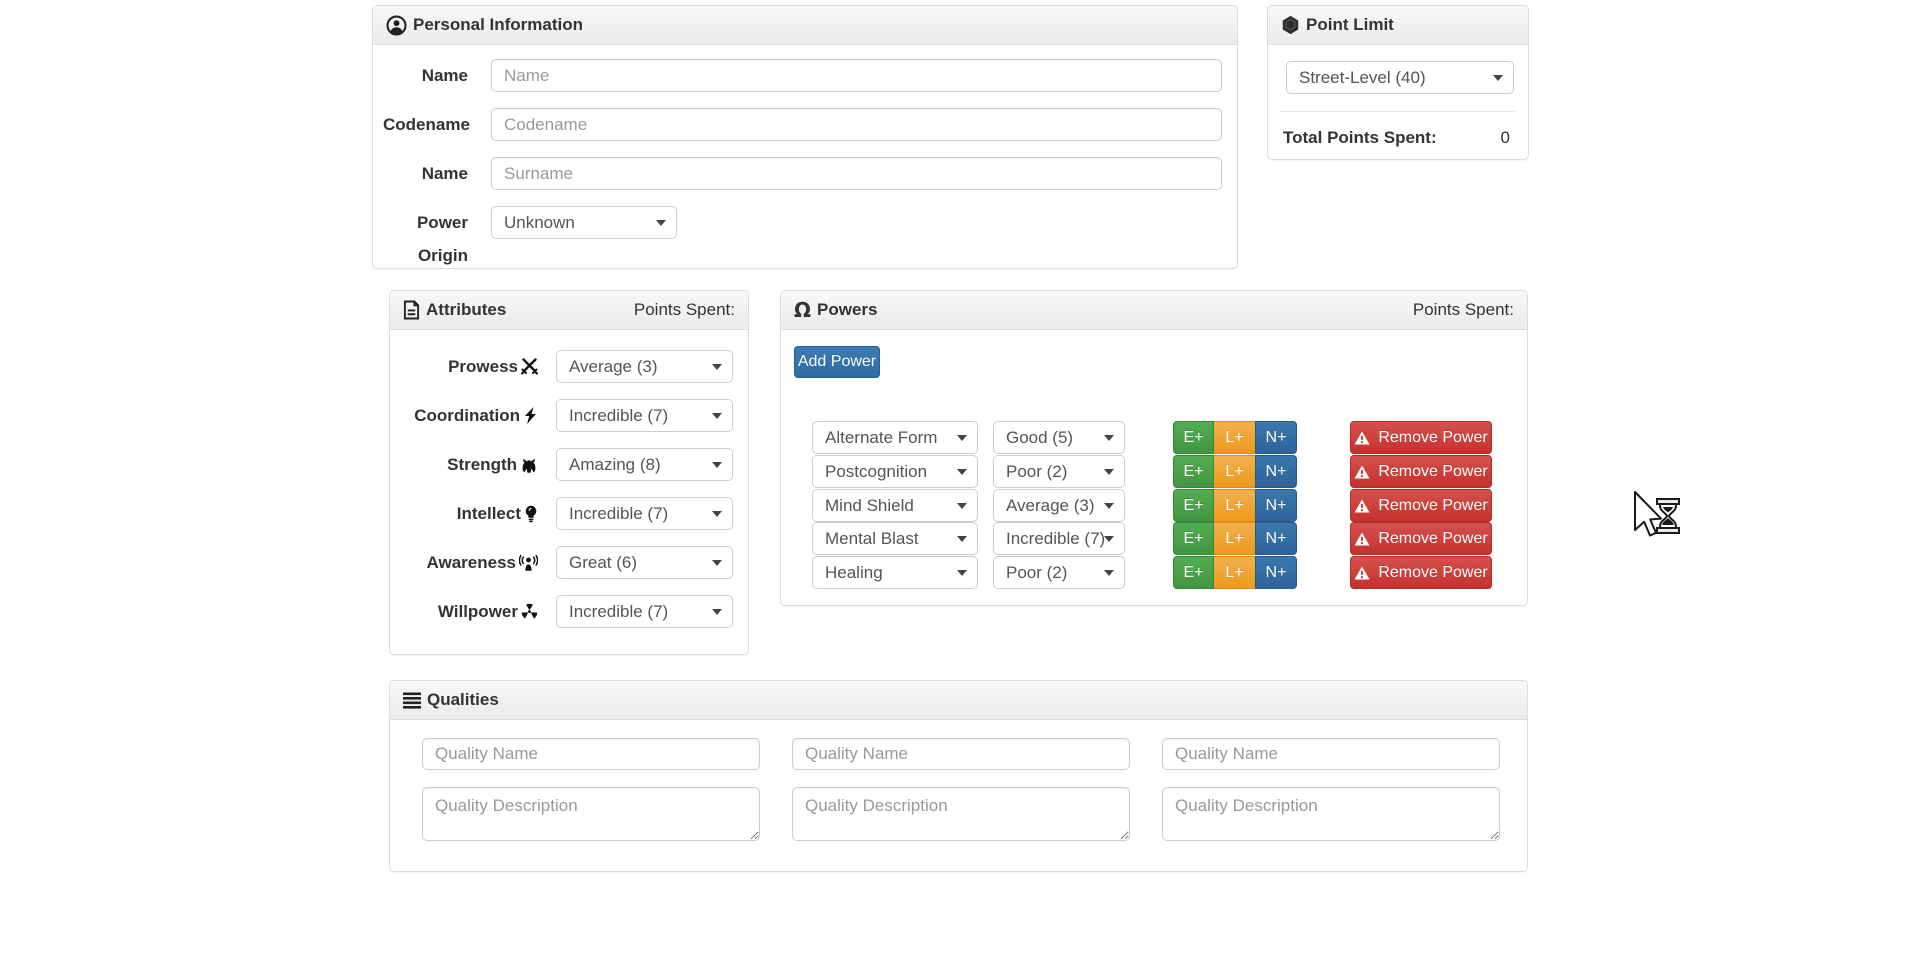  I want to click on panel-title: Personal Information, so click(498, 24).